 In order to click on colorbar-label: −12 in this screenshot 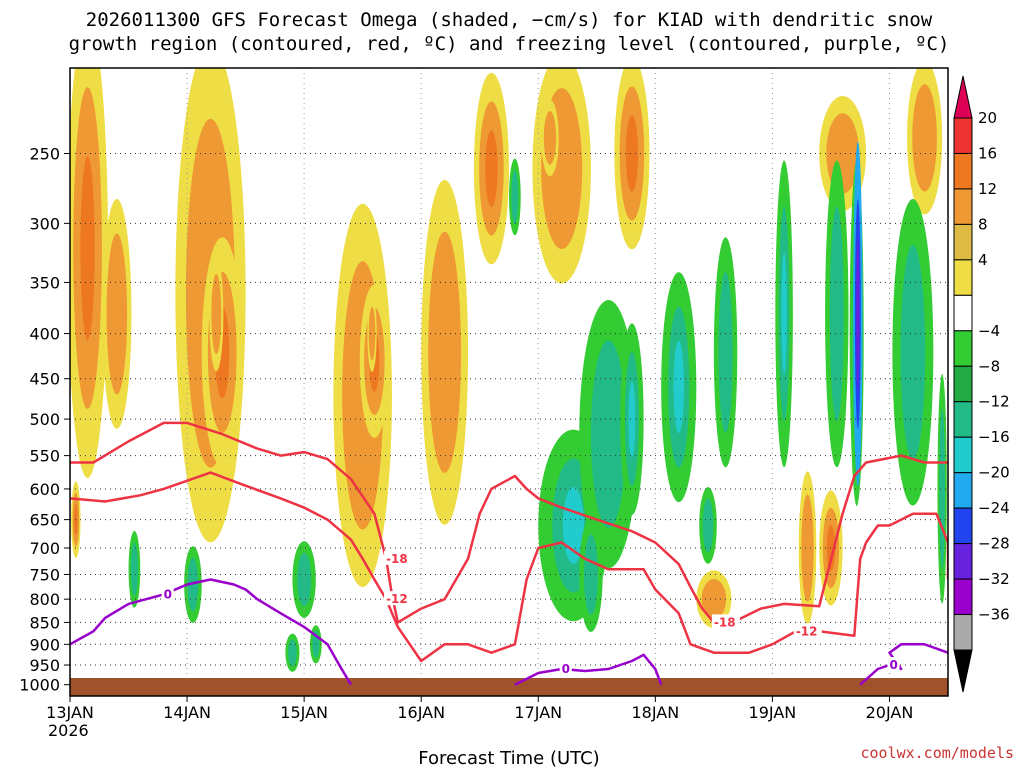, I will do `click(994, 402)`.